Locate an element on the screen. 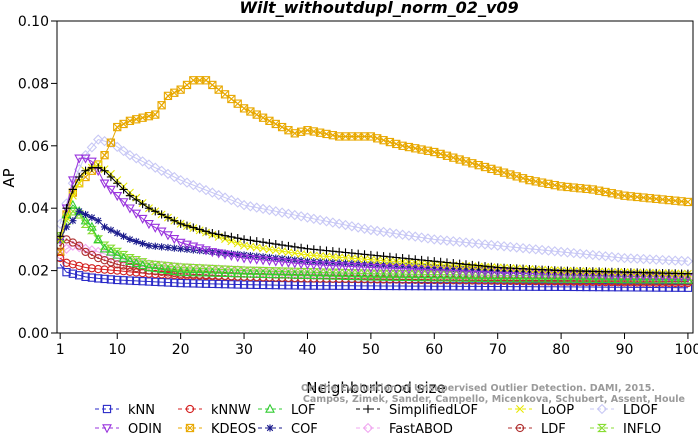  legend-item-ldf: LDF is located at coordinates (537, 428).